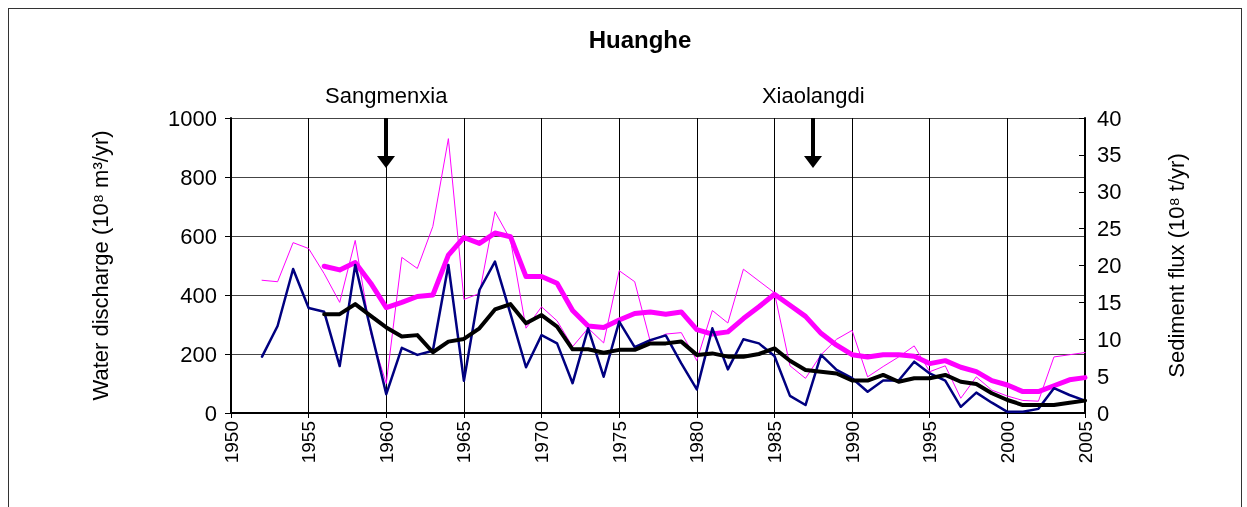  I want to click on x-tick-label: 1985, so click(774, 442).